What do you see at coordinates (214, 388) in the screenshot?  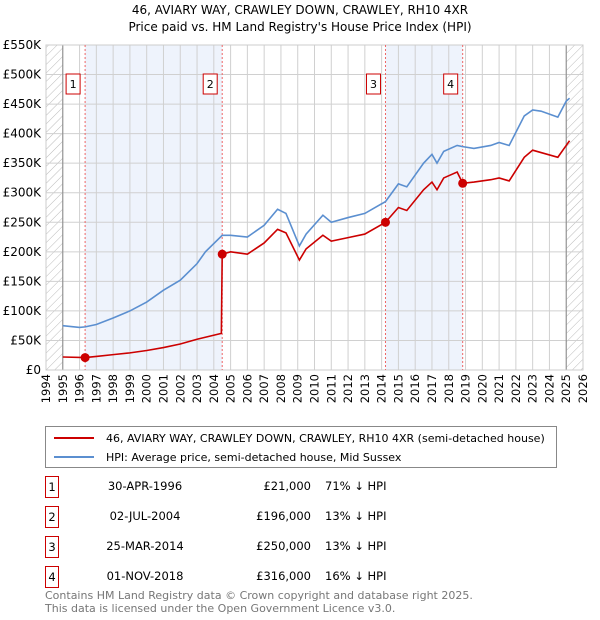 I see `x-tick-label: 2004` at bounding box center [214, 388].